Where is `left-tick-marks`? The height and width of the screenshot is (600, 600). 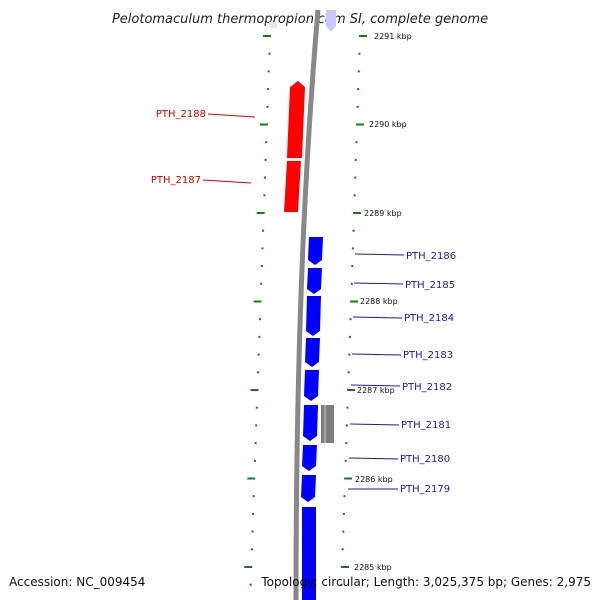
left-tick-marks is located at coordinates (257, 310).